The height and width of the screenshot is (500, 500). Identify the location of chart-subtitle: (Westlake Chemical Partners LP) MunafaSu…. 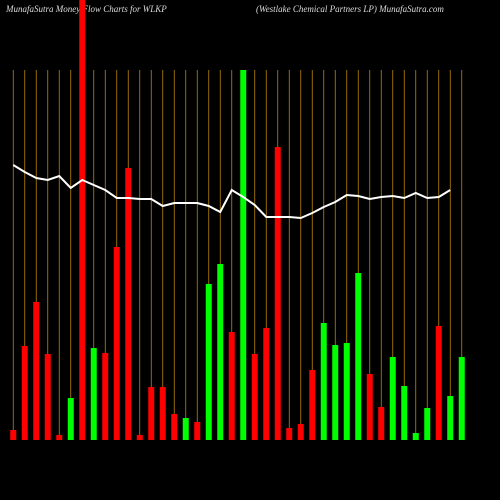
(350, 9).